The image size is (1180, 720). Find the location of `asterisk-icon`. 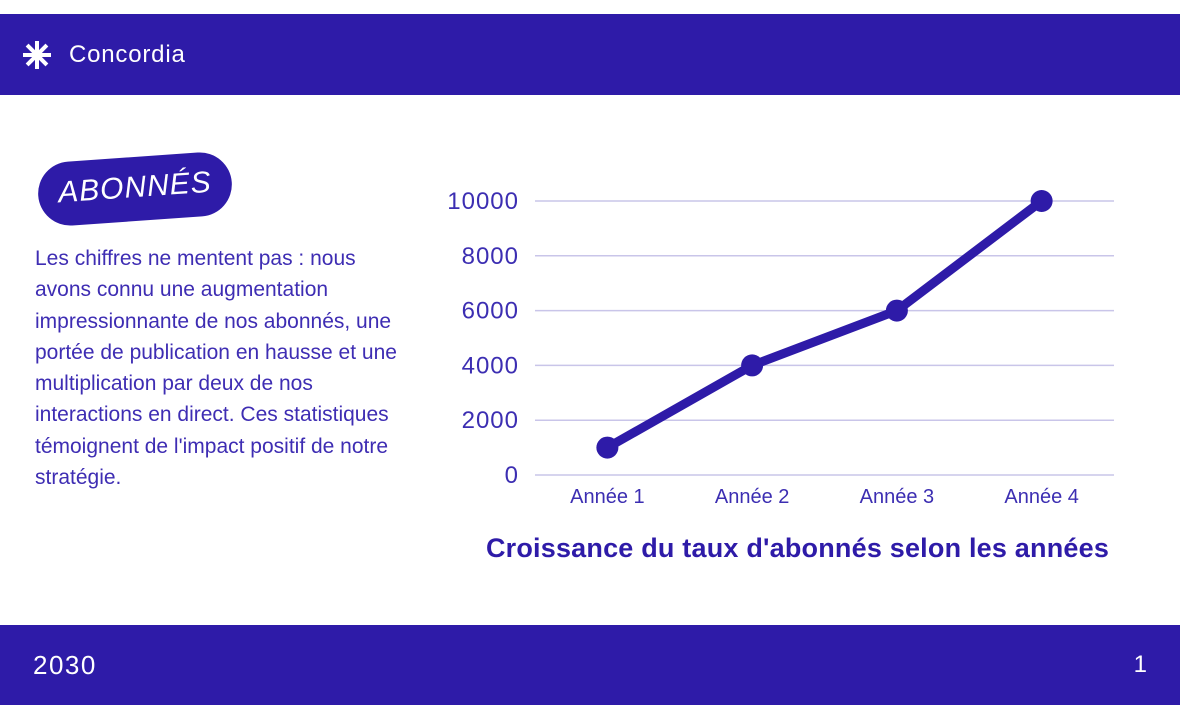

asterisk-icon is located at coordinates (37, 54).